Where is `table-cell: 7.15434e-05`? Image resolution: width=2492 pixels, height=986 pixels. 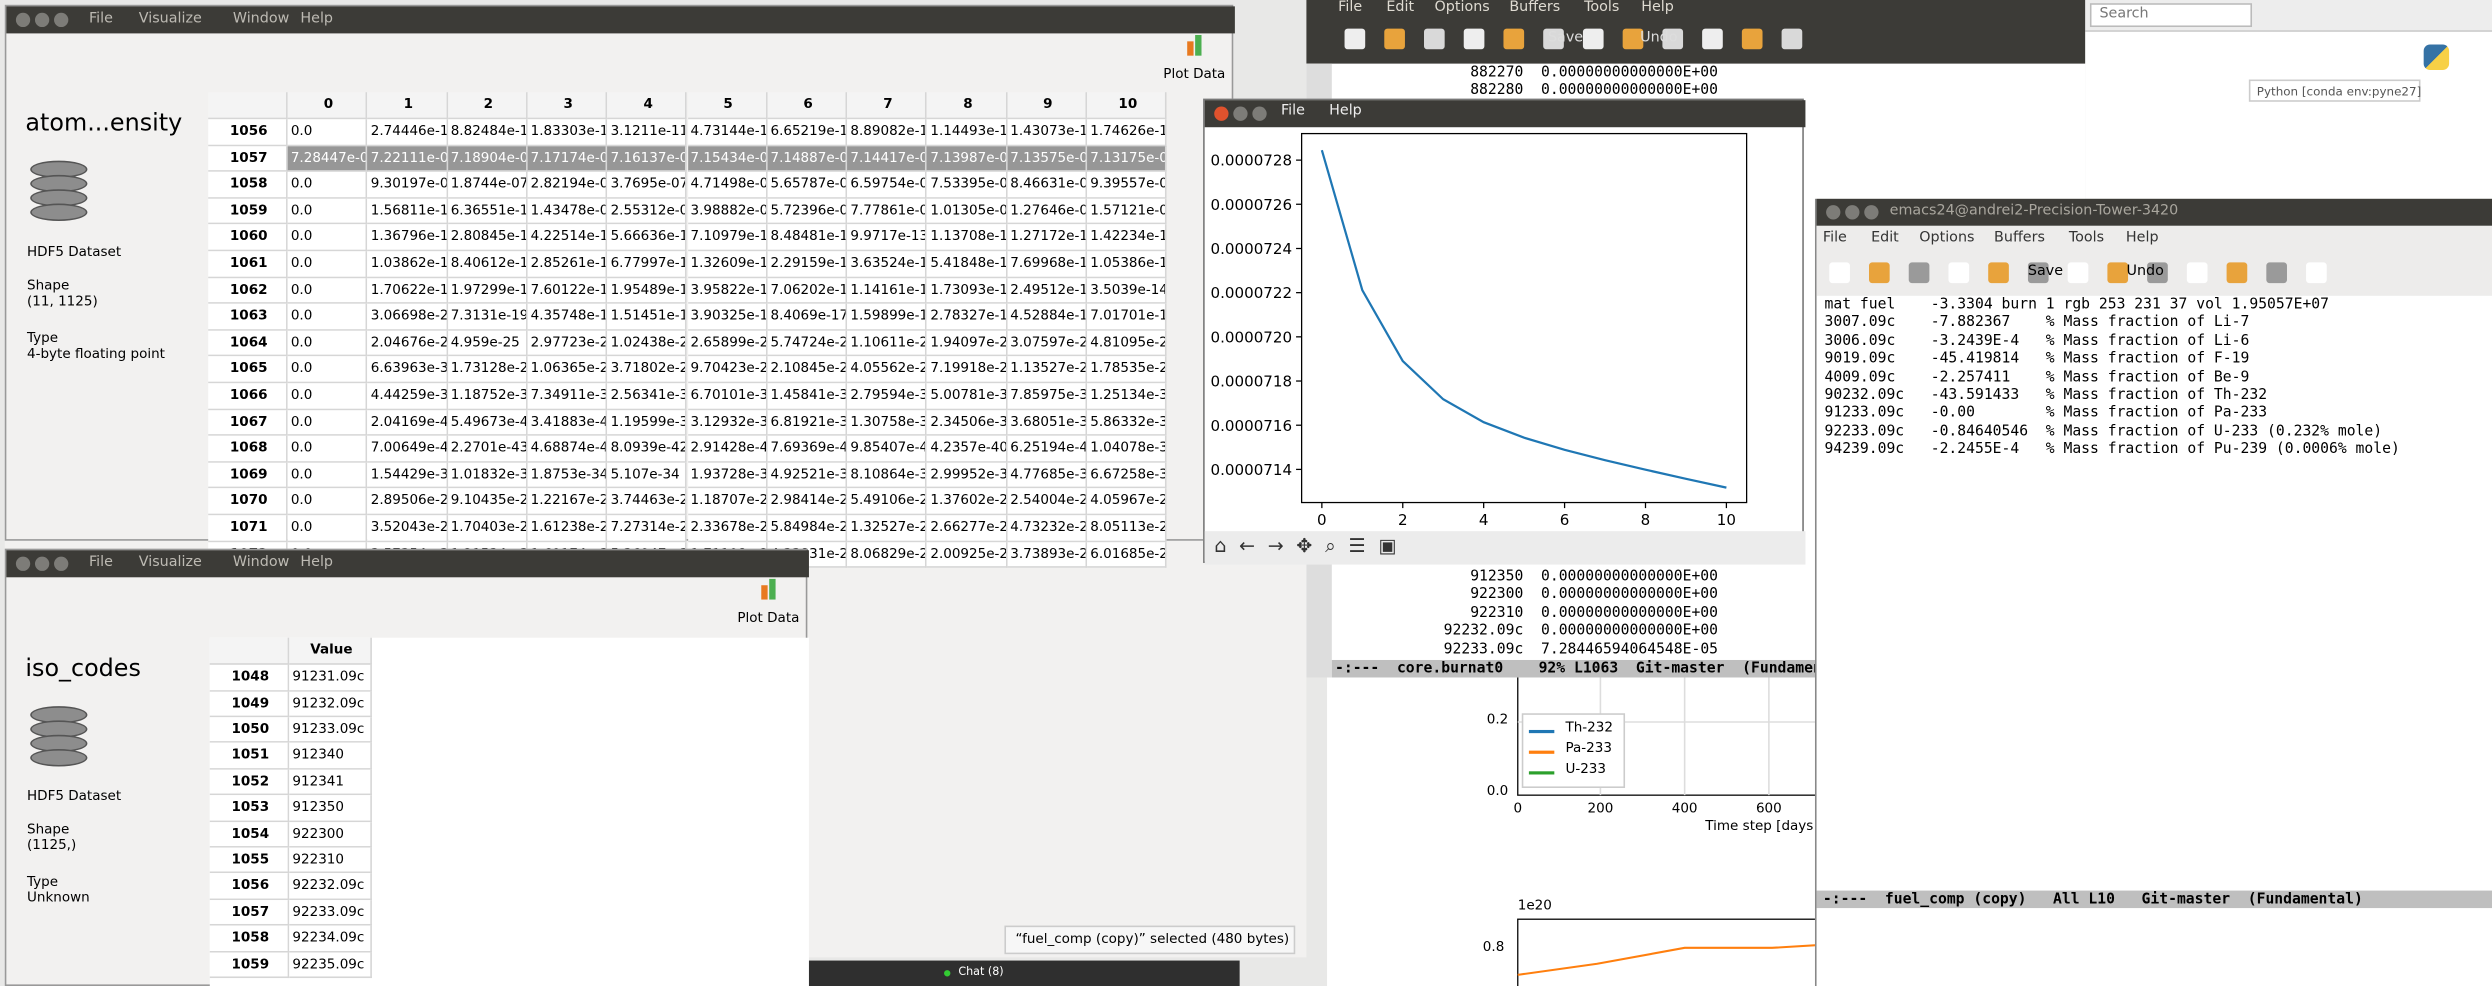
table-cell: 7.15434e-05 is located at coordinates (727, 159).